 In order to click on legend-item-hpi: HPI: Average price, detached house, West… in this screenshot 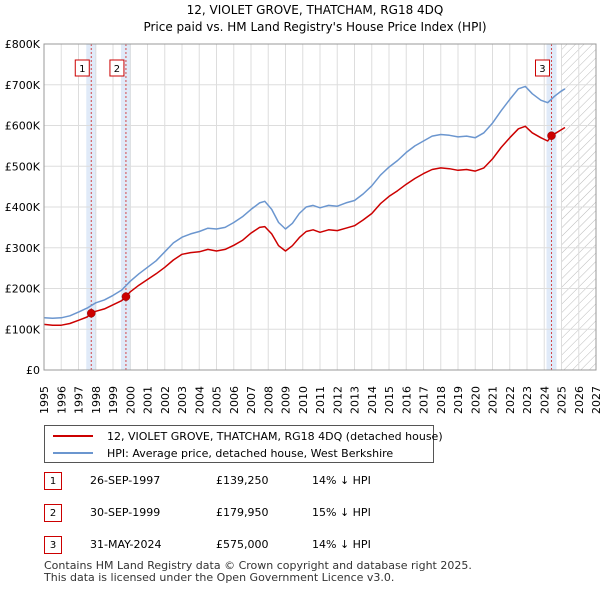, I will do `click(223, 453)`.